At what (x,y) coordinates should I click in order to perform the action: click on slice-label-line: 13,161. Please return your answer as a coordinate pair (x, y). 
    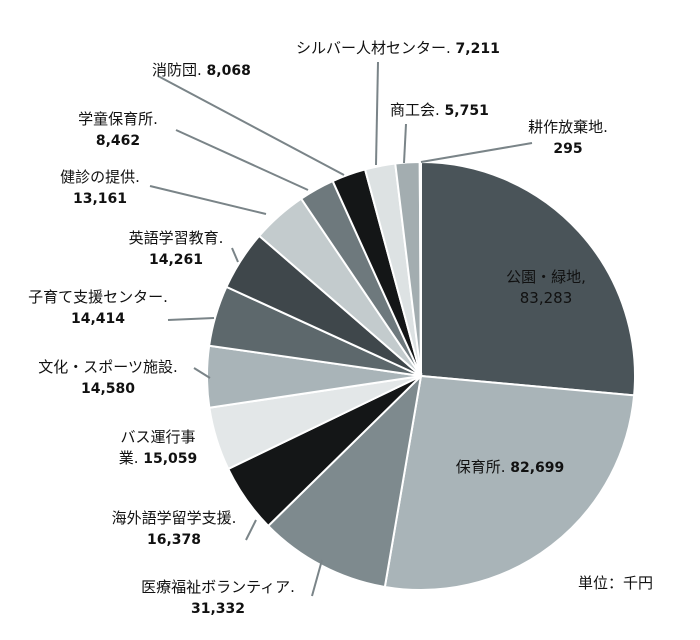
    Looking at the image, I should click on (100, 199).